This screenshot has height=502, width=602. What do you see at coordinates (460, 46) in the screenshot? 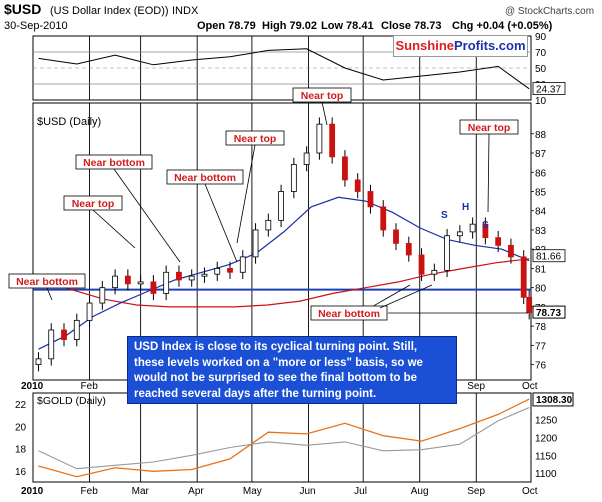
I see `sunshine-profits-logo: SunshineProfits.com` at bounding box center [460, 46].